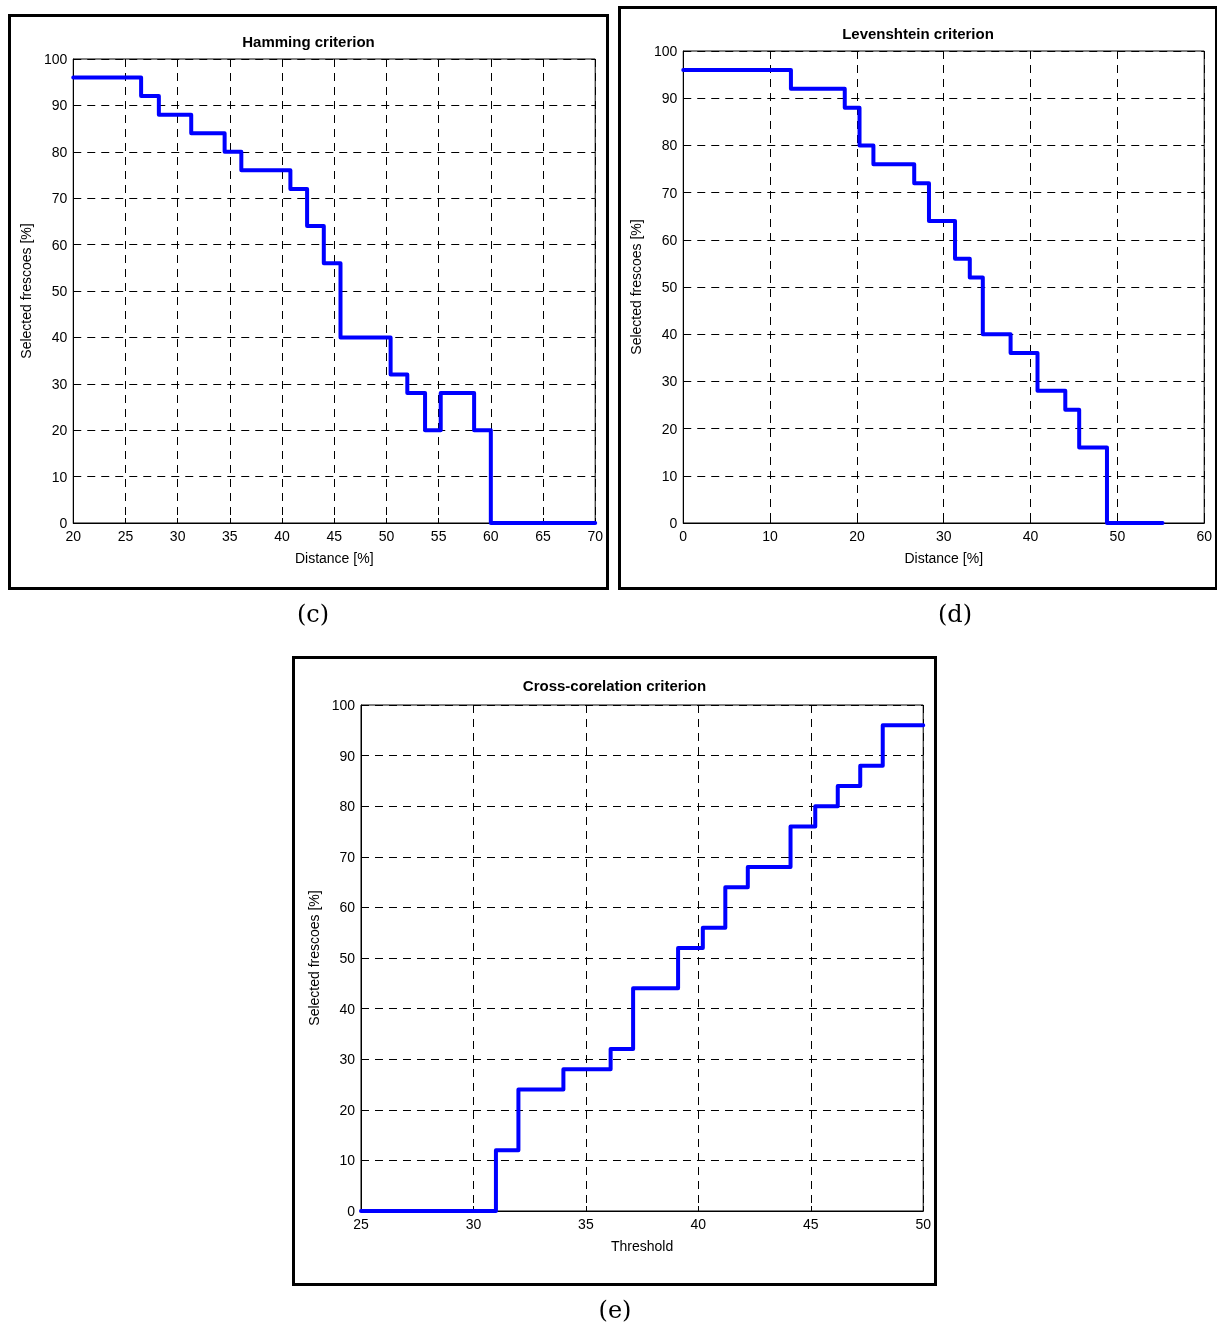 The width and height of the screenshot is (1217, 1332). I want to click on text: (d), so click(955, 614).